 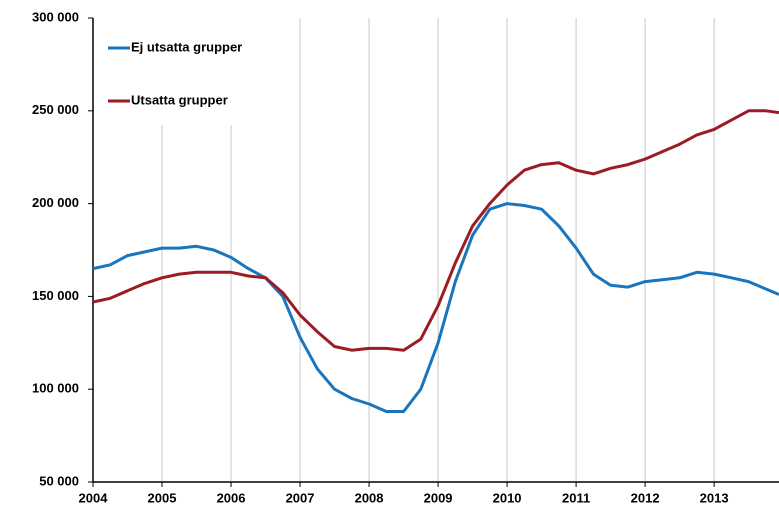 What do you see at coordinates (576, 497) in the screenshot?
I see `x-tick-label: 2011` at bounding box center [576, 497].